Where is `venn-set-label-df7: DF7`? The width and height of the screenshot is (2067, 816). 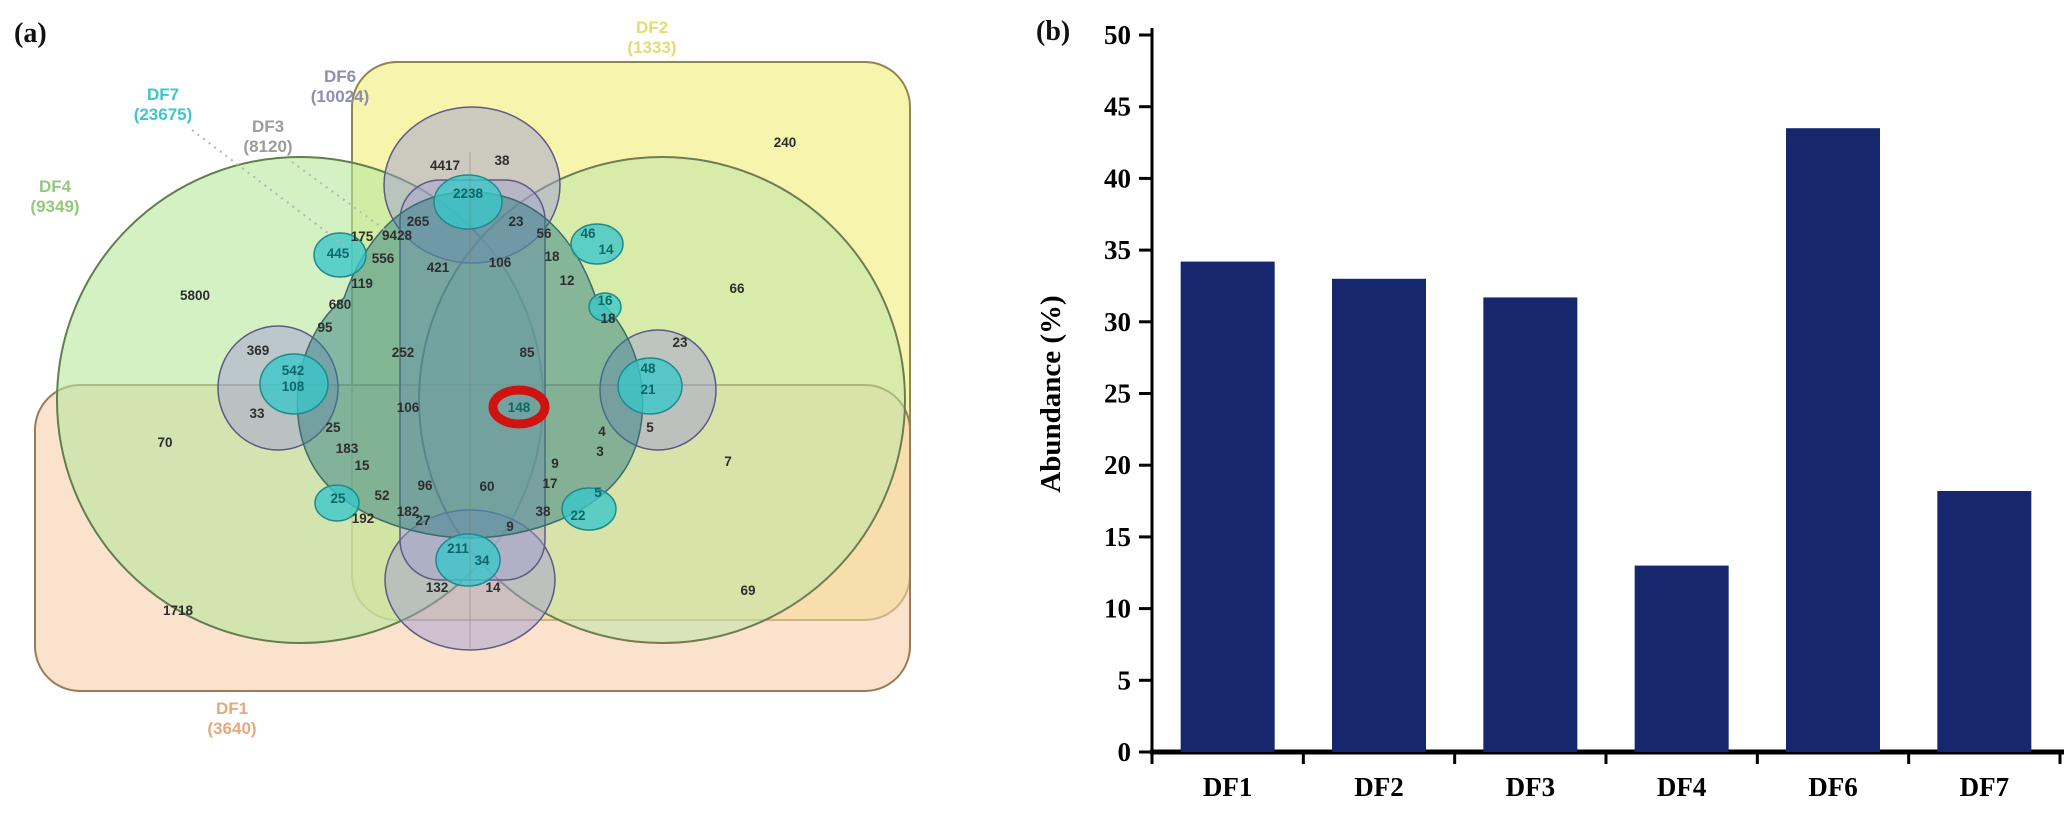 venn-set-label-df7: DF7 is located at coordinates (163, 94).